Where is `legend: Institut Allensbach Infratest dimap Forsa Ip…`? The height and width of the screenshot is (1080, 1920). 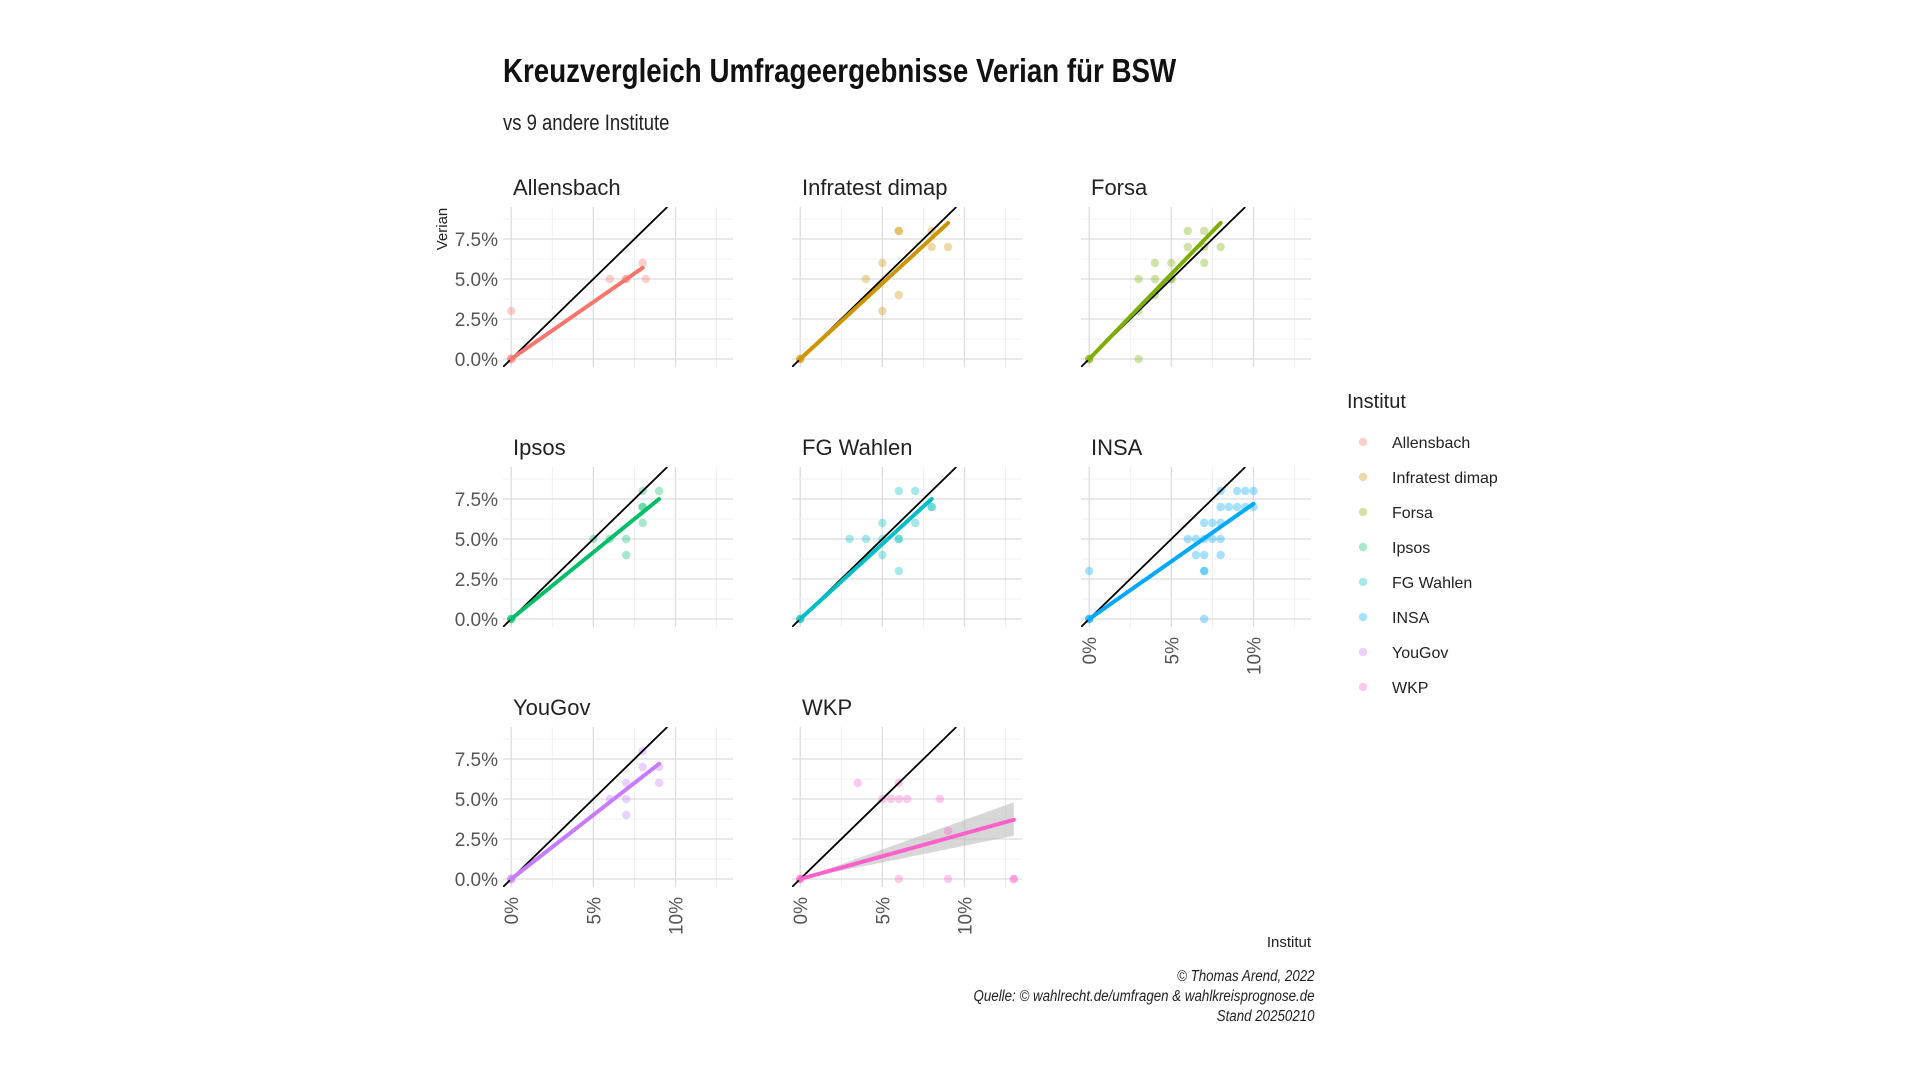
legend: Institut Allensbach Infratest dimap Forsa Ip… is located at coordinates (1422, 544).